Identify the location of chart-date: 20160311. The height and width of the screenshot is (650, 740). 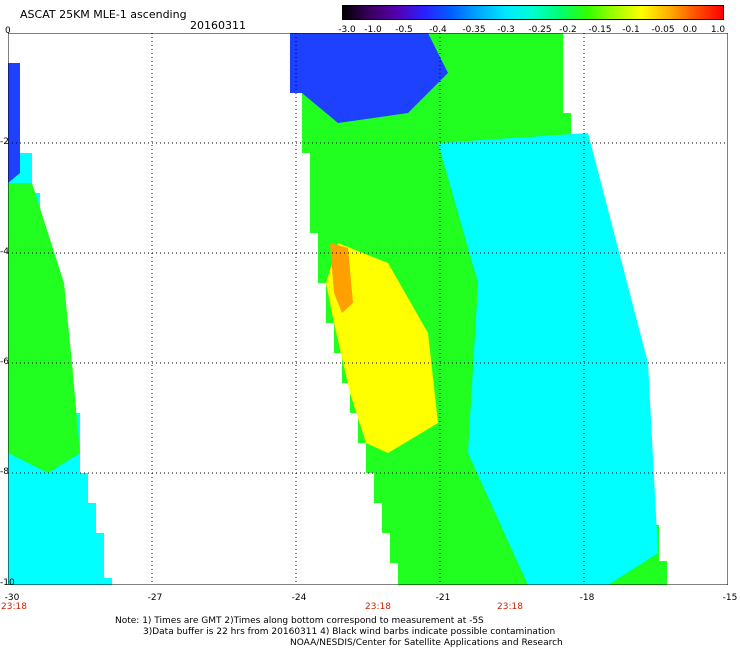
(218, 25).